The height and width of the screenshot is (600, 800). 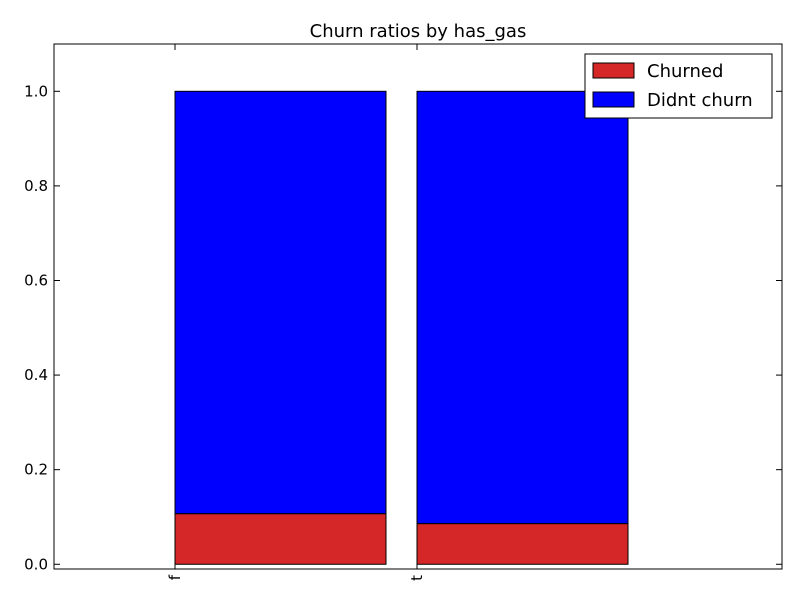 What do you see at coordinates (522, 544) in the screenshot?
I see `bar-t-churned` at bounding box center [522, 544].